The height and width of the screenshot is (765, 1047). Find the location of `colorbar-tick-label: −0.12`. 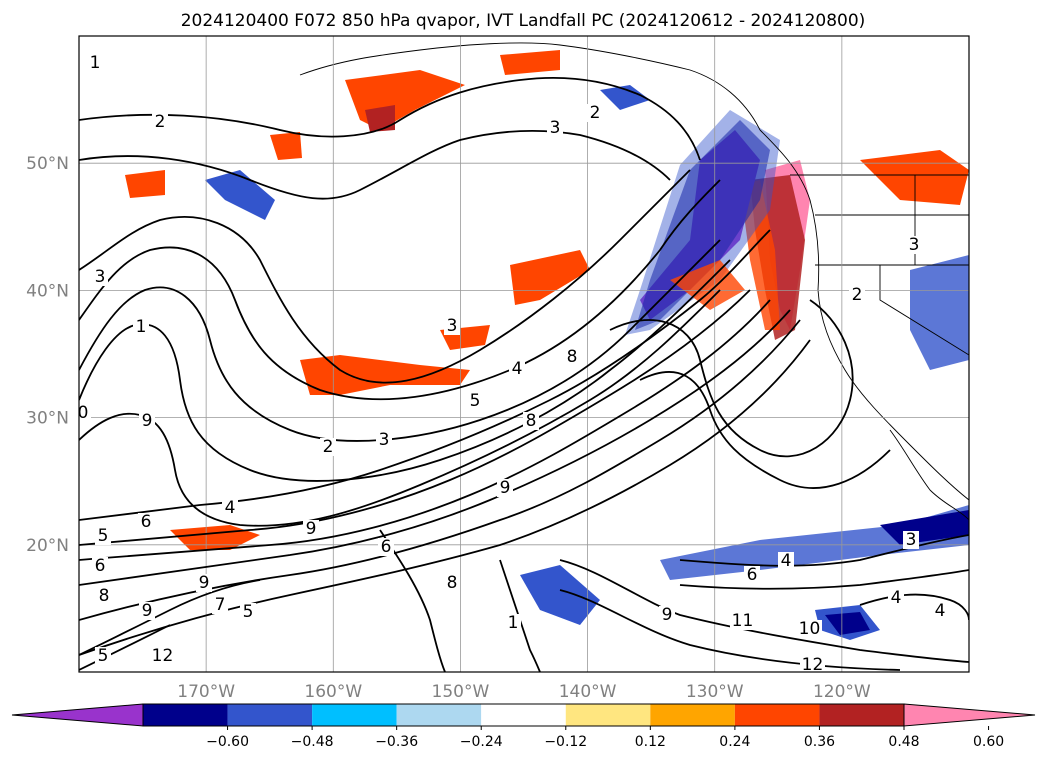

colorbar-tick-label: −0.12 is located at coordinates (565, 742).